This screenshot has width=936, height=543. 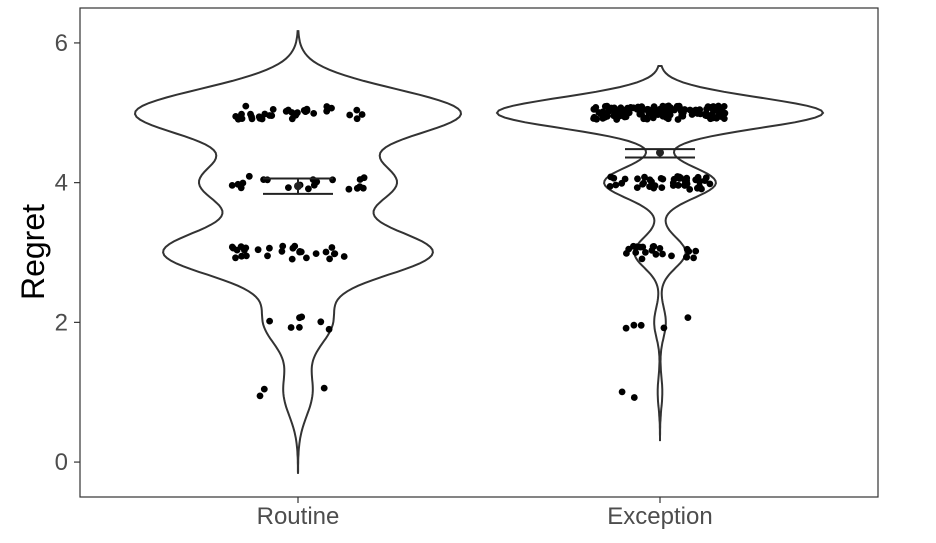 I want to click on x-tick-label: Exception, so click(x=659, y=516).